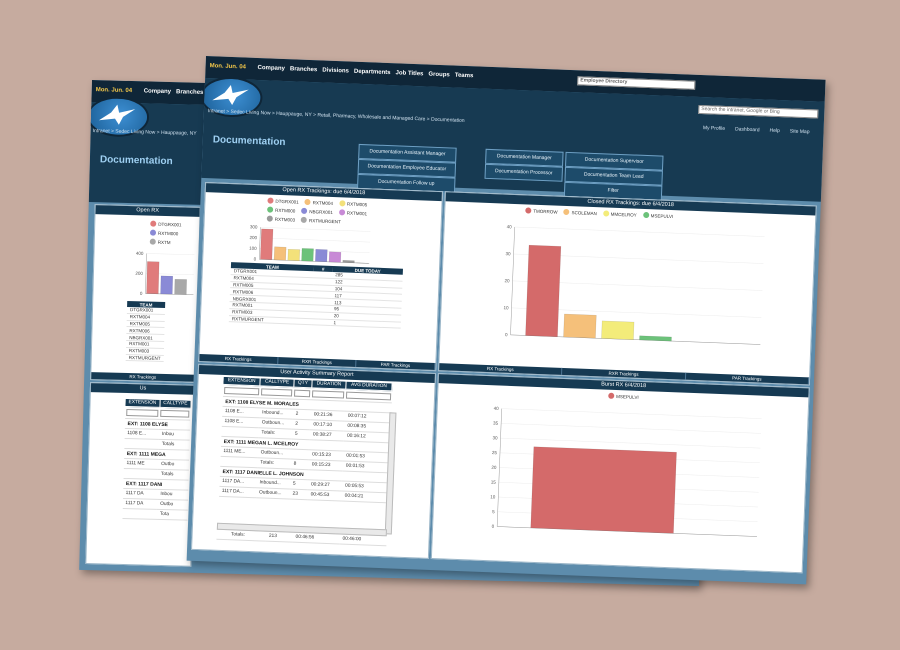 This screenshot has width=900, height=650. Describe the element at coordinates (396, 365) in the screenshot. I see `panel-tab: PAR Trackings` at that location.